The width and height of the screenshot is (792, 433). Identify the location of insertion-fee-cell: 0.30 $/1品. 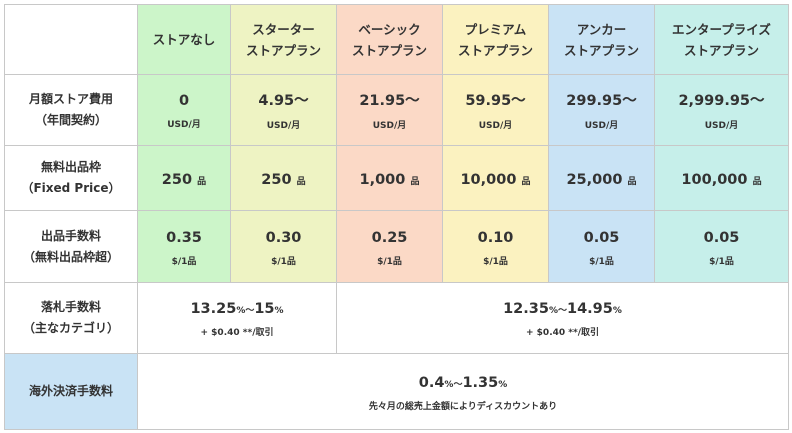
(283, 246).